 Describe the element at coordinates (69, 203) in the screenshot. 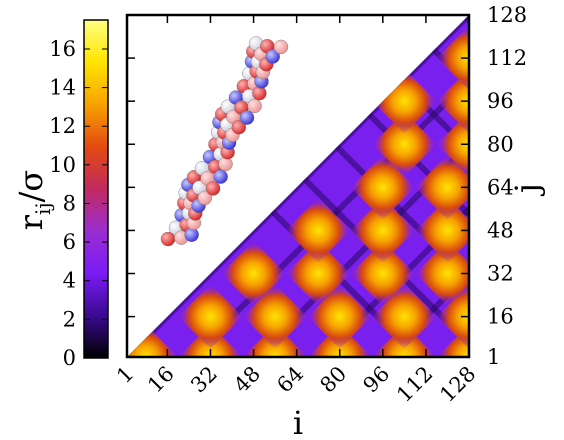

I see `colorbar-tick-label: 8` at that location.